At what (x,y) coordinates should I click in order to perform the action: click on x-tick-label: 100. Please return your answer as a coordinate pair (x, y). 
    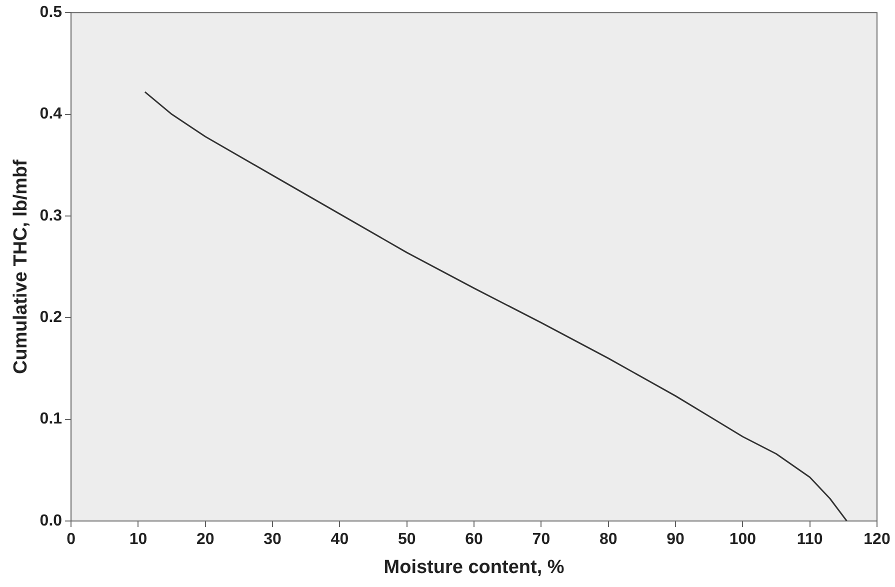
    Looking at the image, I should click on (742, 539).